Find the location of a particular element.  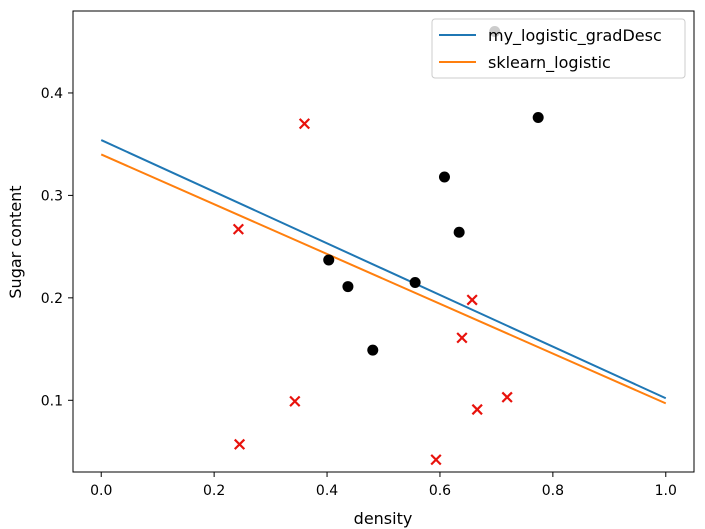

y-tick-label: 0.1 is located at coordinates (52, 401).